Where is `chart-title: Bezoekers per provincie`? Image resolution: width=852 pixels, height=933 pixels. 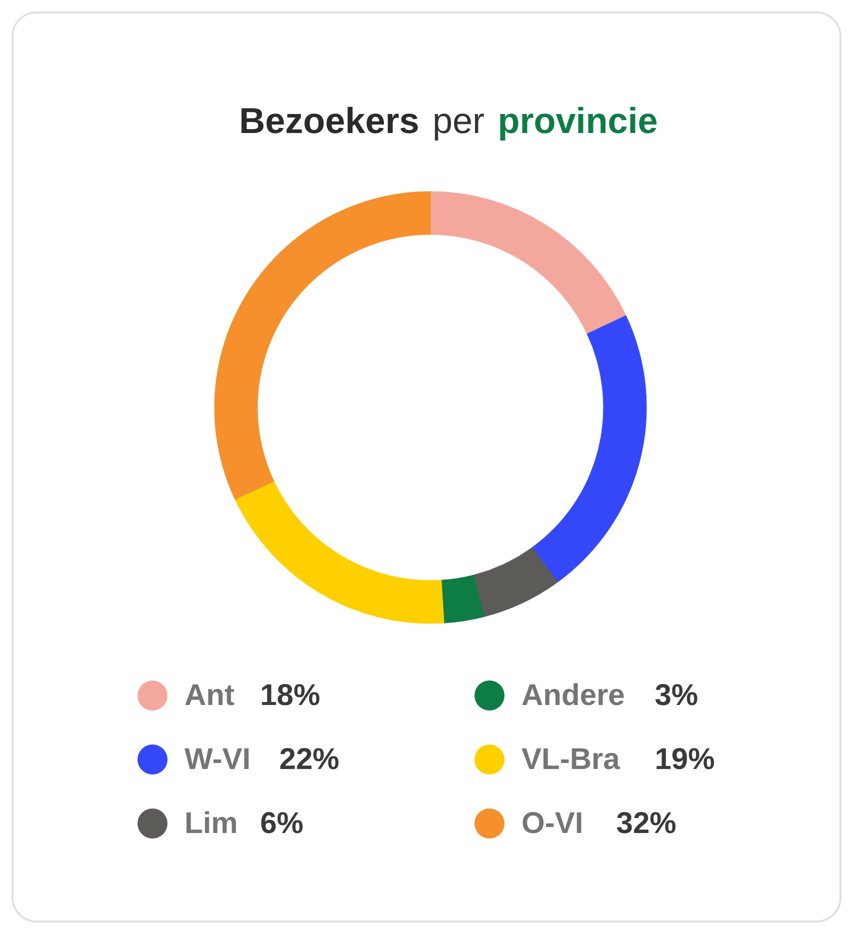 chart-title: Bezoekers per provincie is located at coordinates (448, 120).